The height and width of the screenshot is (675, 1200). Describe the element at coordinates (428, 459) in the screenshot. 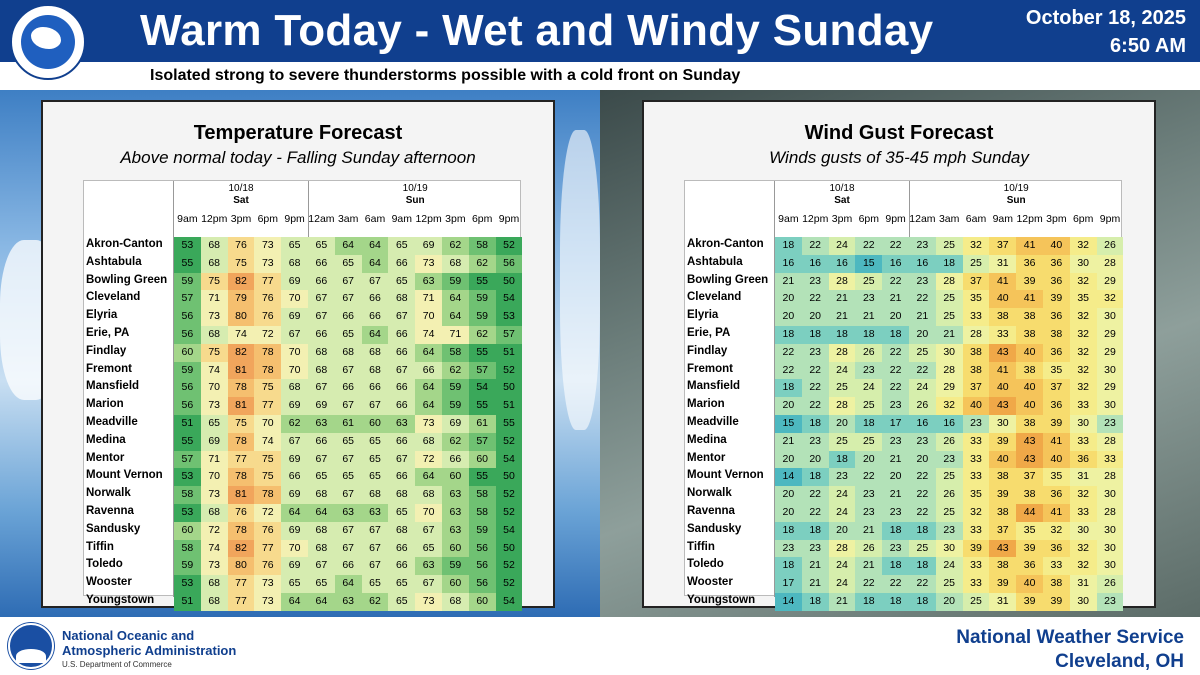

I see `value-cell: 72` at that location.